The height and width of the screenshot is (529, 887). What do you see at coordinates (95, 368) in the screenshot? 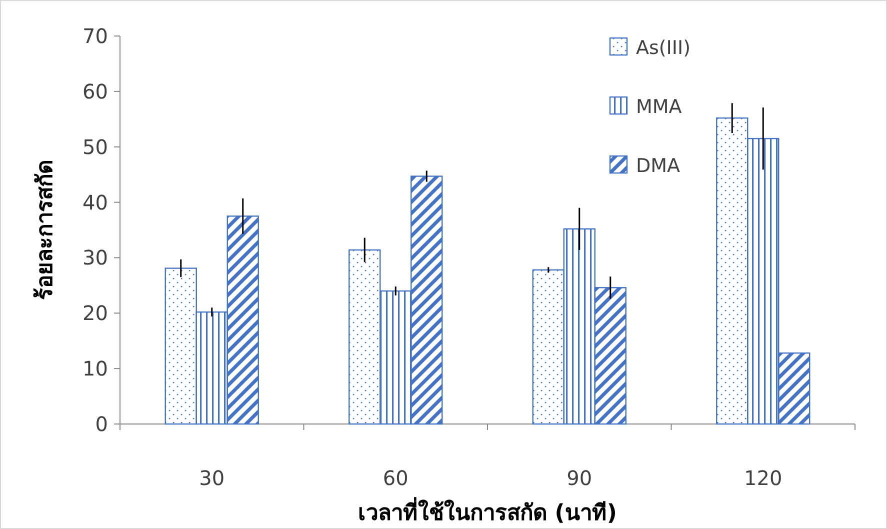
I see `y-tick-label: 10` at bounding box center [95, 368].